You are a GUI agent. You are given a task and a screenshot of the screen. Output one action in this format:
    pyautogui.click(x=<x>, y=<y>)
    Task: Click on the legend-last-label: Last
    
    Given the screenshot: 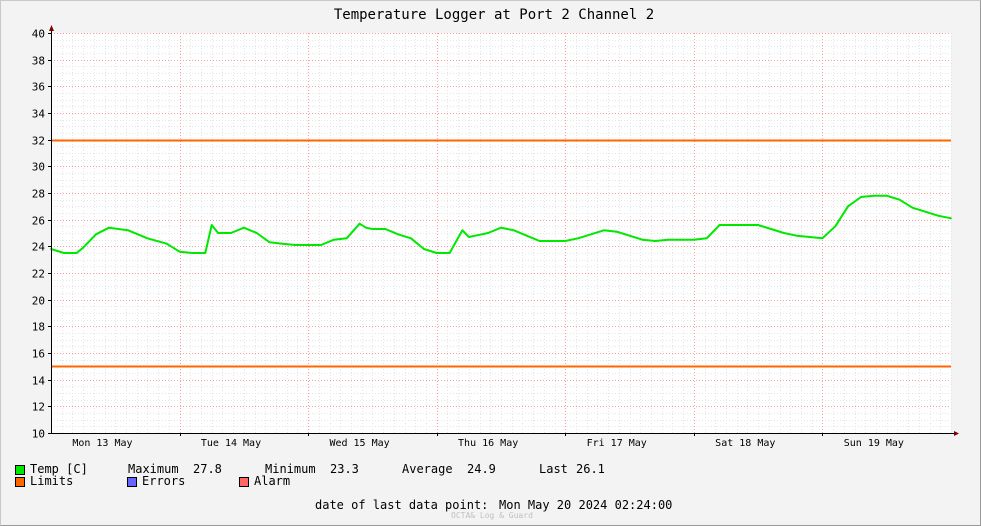 What is the action you would take?
    pyautogui.click(x=553, y=469)
    